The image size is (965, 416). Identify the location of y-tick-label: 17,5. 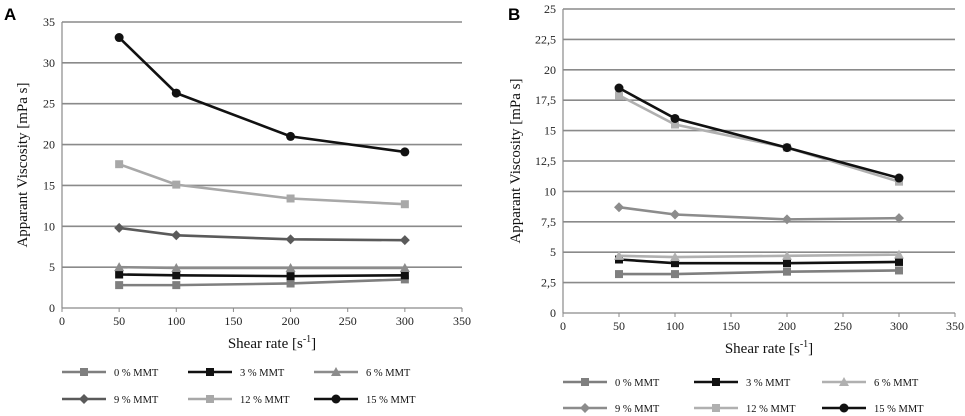
(545, 100).